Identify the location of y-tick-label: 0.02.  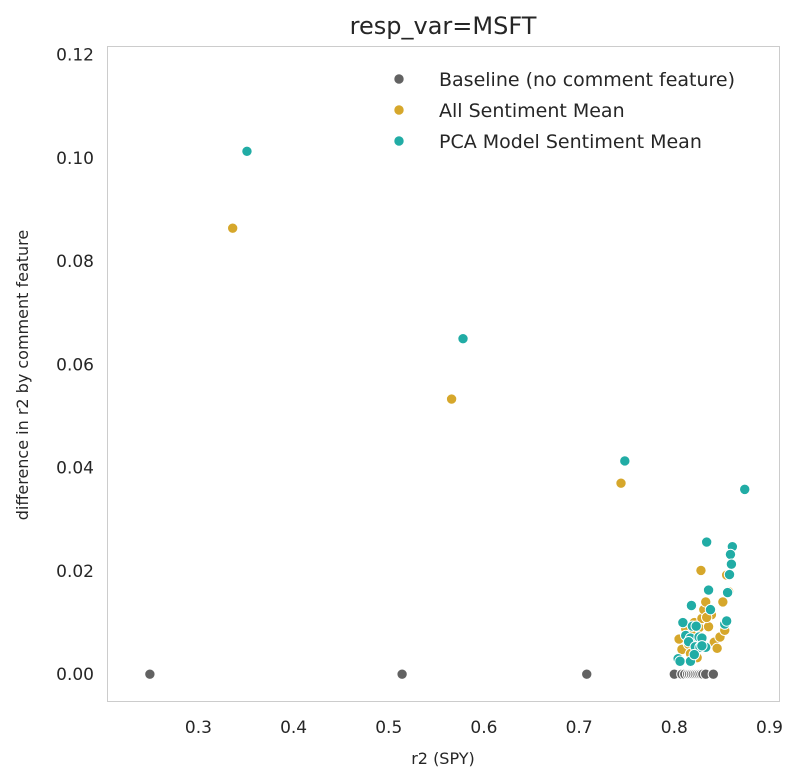
(75, 572).